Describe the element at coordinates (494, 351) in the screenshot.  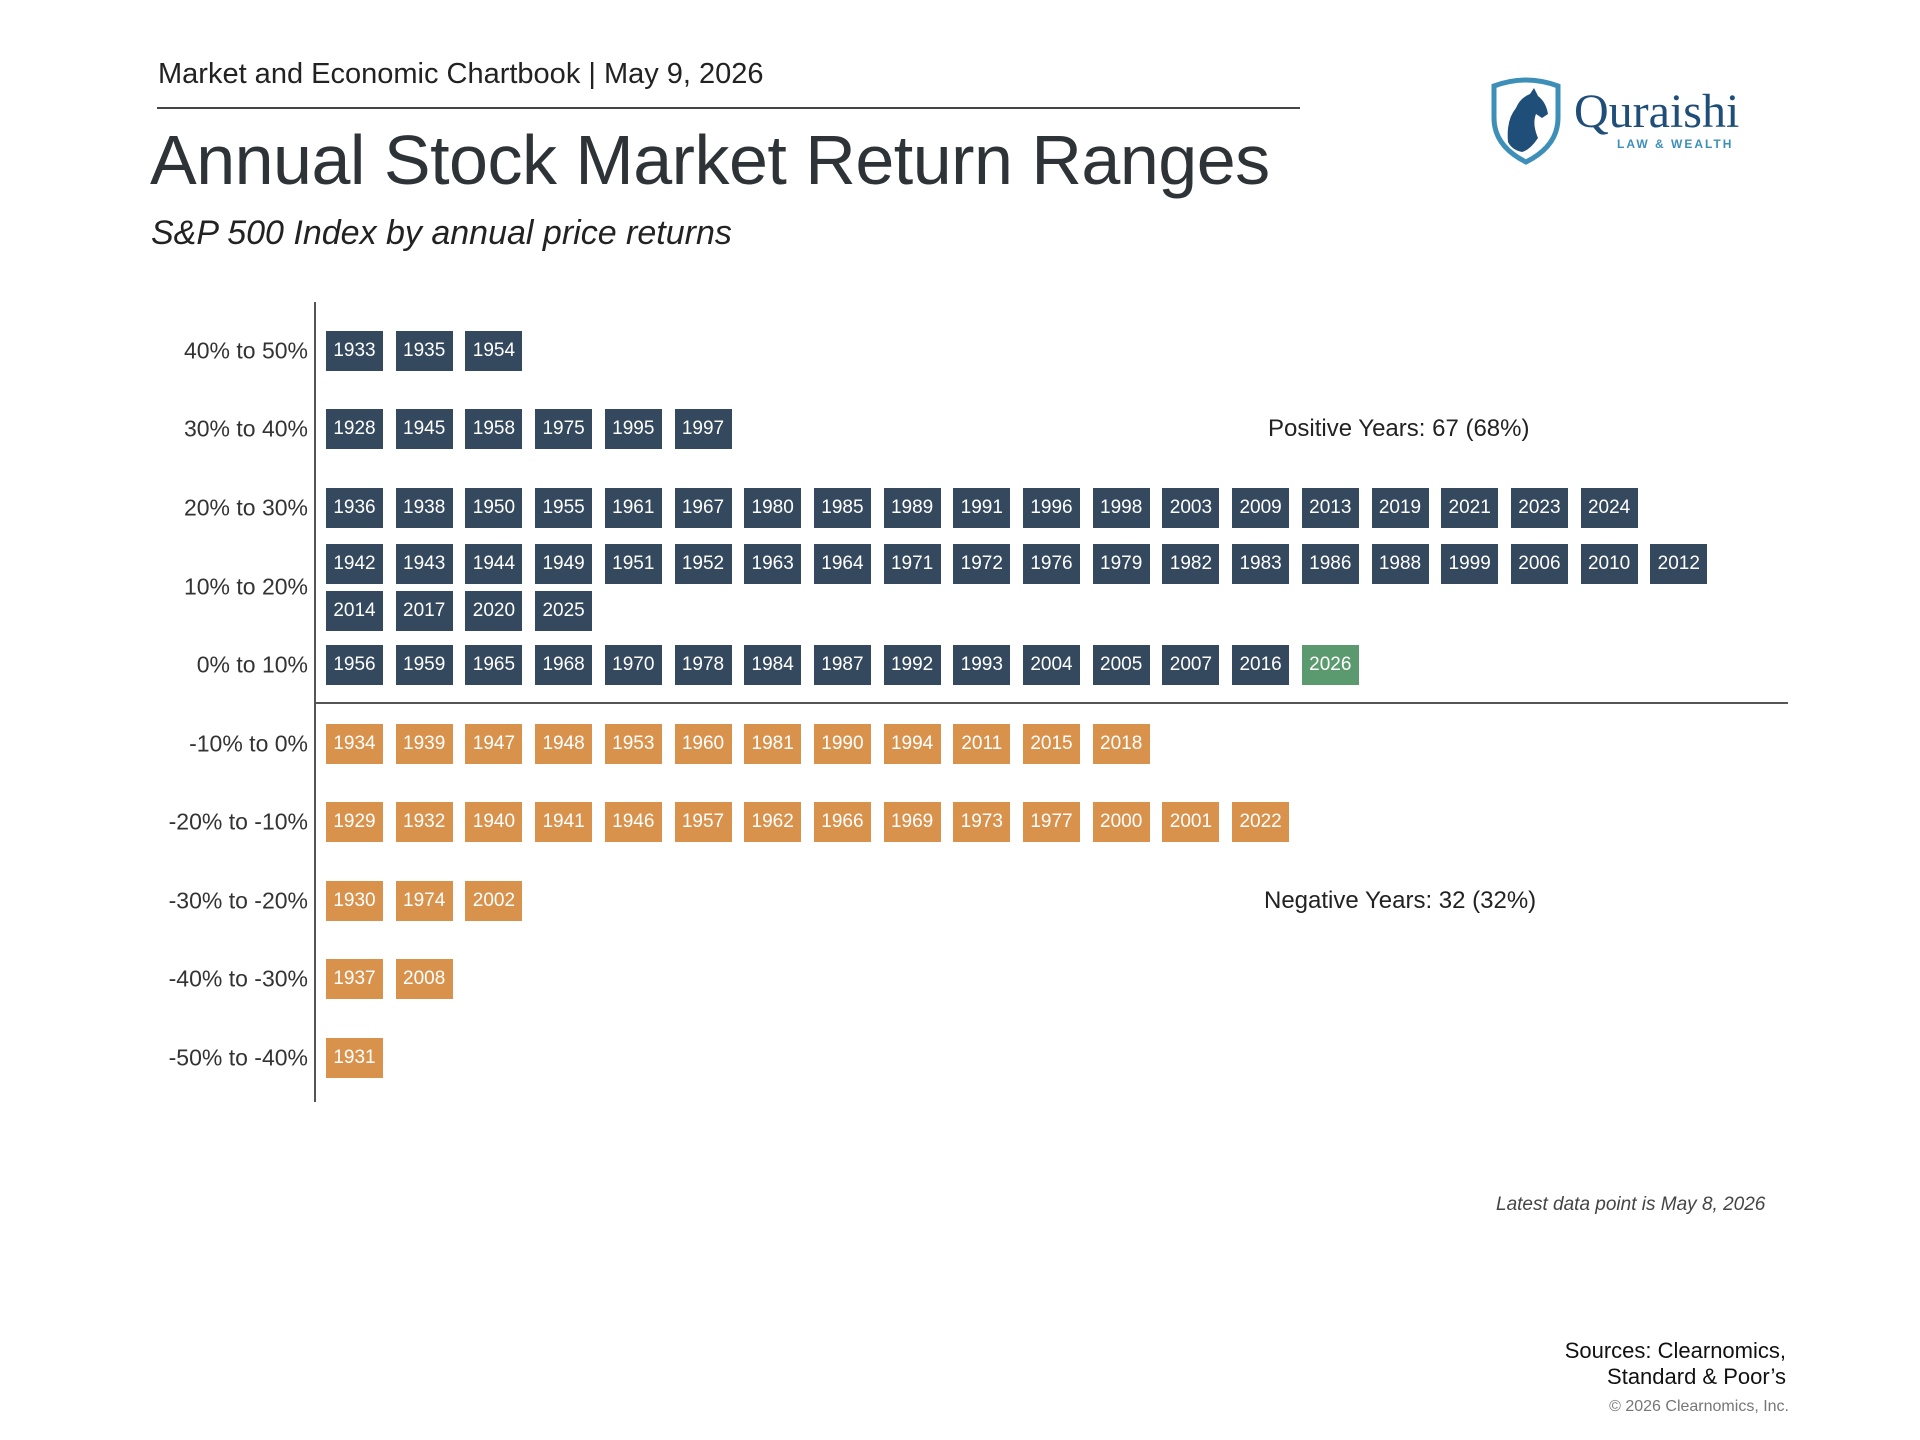
I see `year-box: 1954` at that location.